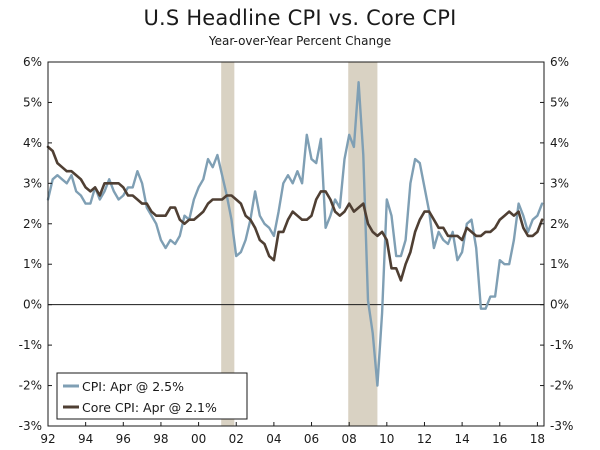  Describe the element at coordinates (559, 224) in the screenshot. I see `y-tick-label-right: 2%` at that location.